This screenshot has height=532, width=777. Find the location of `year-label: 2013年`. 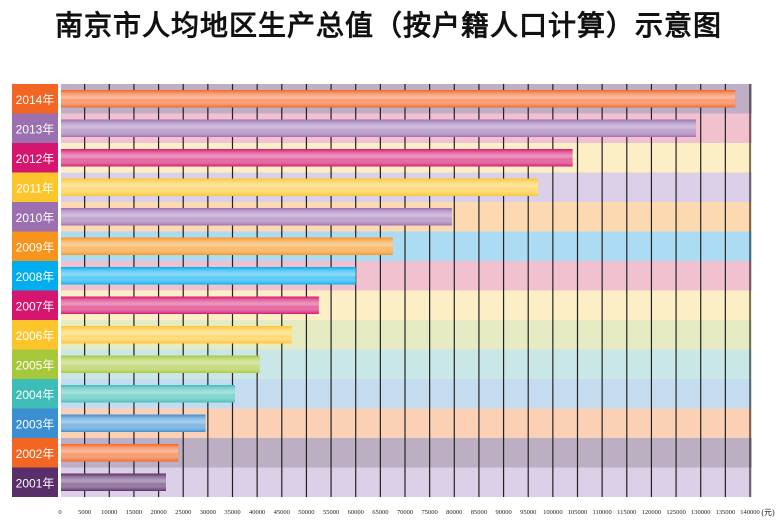

year-label: 2013年 is located at coordinates (35, 129).